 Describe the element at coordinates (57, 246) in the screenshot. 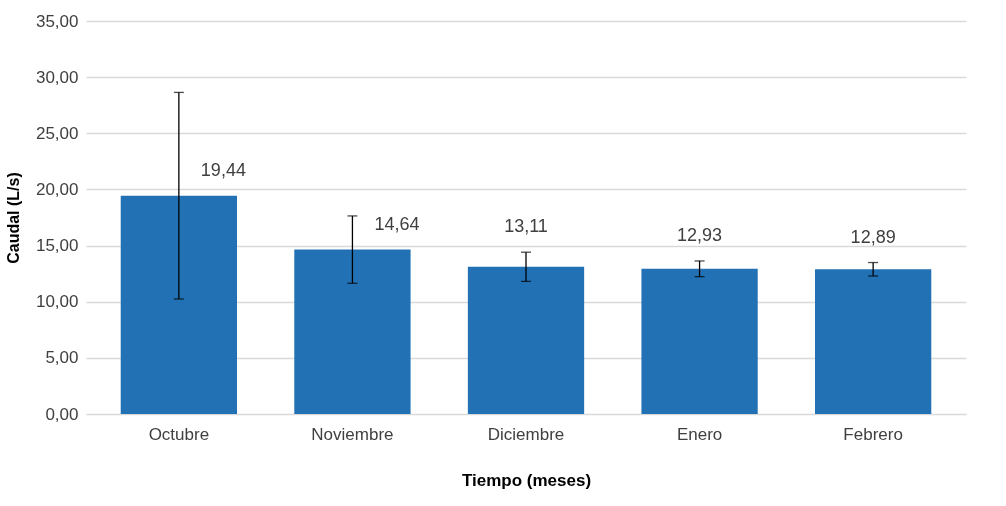

I see `y-tick-label: 15,00` at that location.